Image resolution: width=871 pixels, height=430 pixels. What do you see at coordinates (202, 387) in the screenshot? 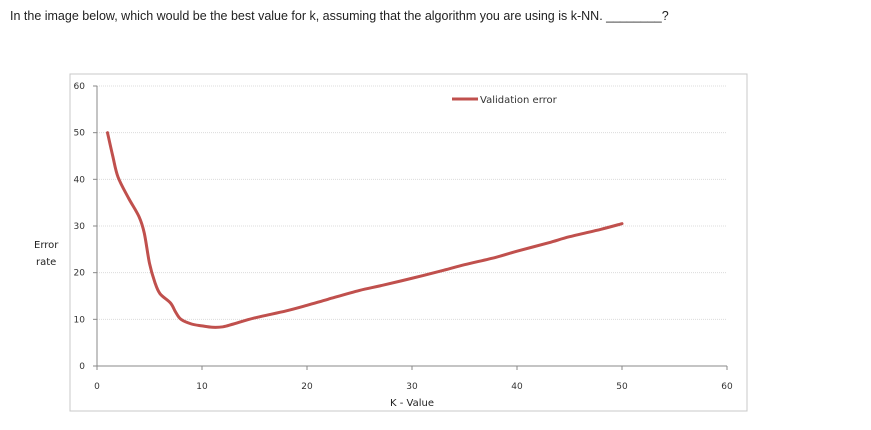
I see `x-tick-label-10: 10` at bounding box center [202, 387].